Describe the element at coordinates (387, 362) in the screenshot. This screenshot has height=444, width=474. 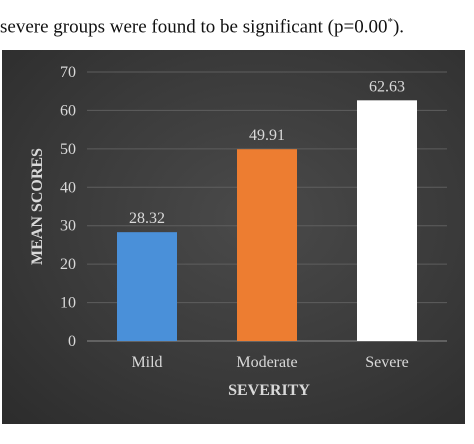
I see `x-tick-label: Severe` at that location.